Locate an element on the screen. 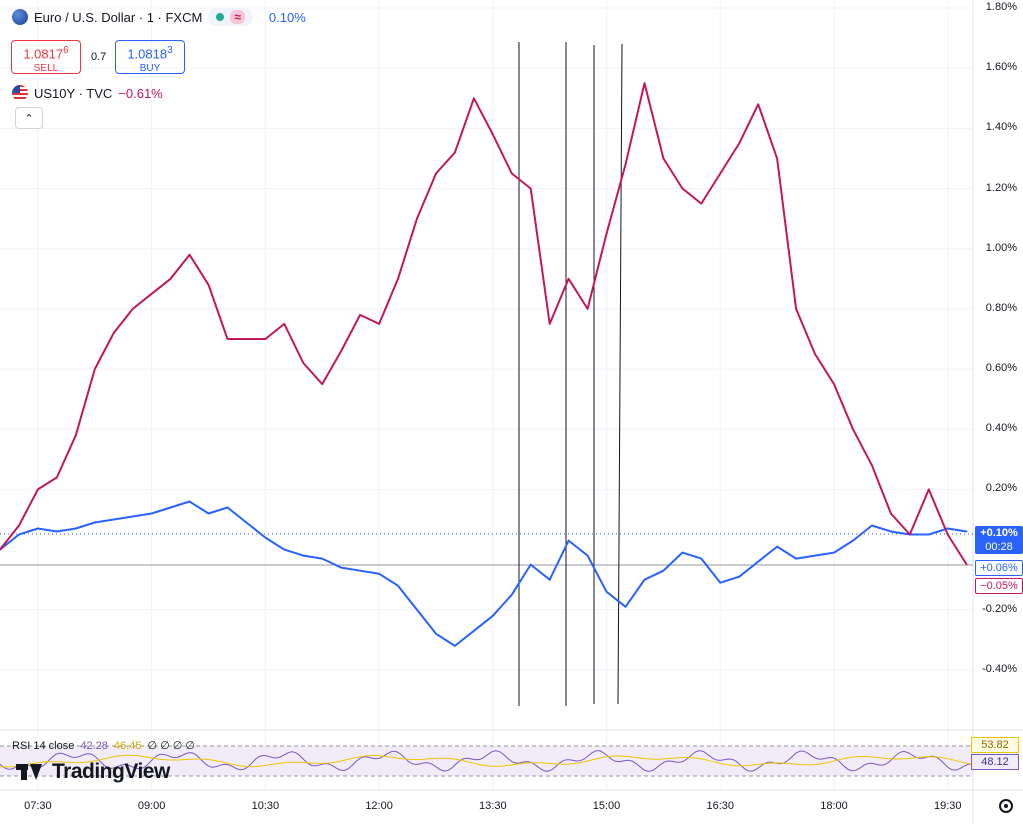  sell-label: SELL is located at coordinates (46, 69).